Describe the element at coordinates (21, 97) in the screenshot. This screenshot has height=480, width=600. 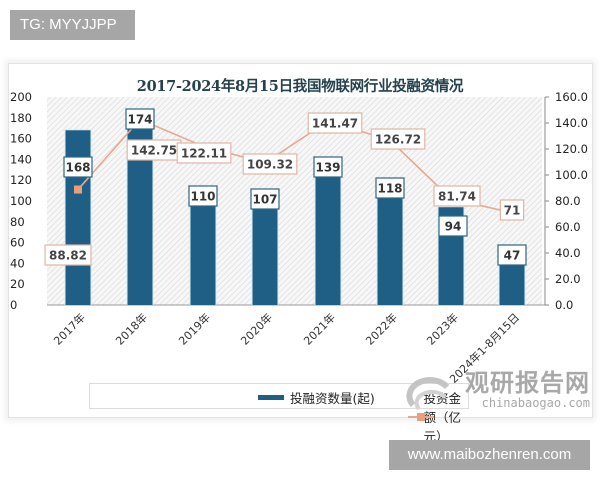
I see `left-tick-label: 200` at that location.